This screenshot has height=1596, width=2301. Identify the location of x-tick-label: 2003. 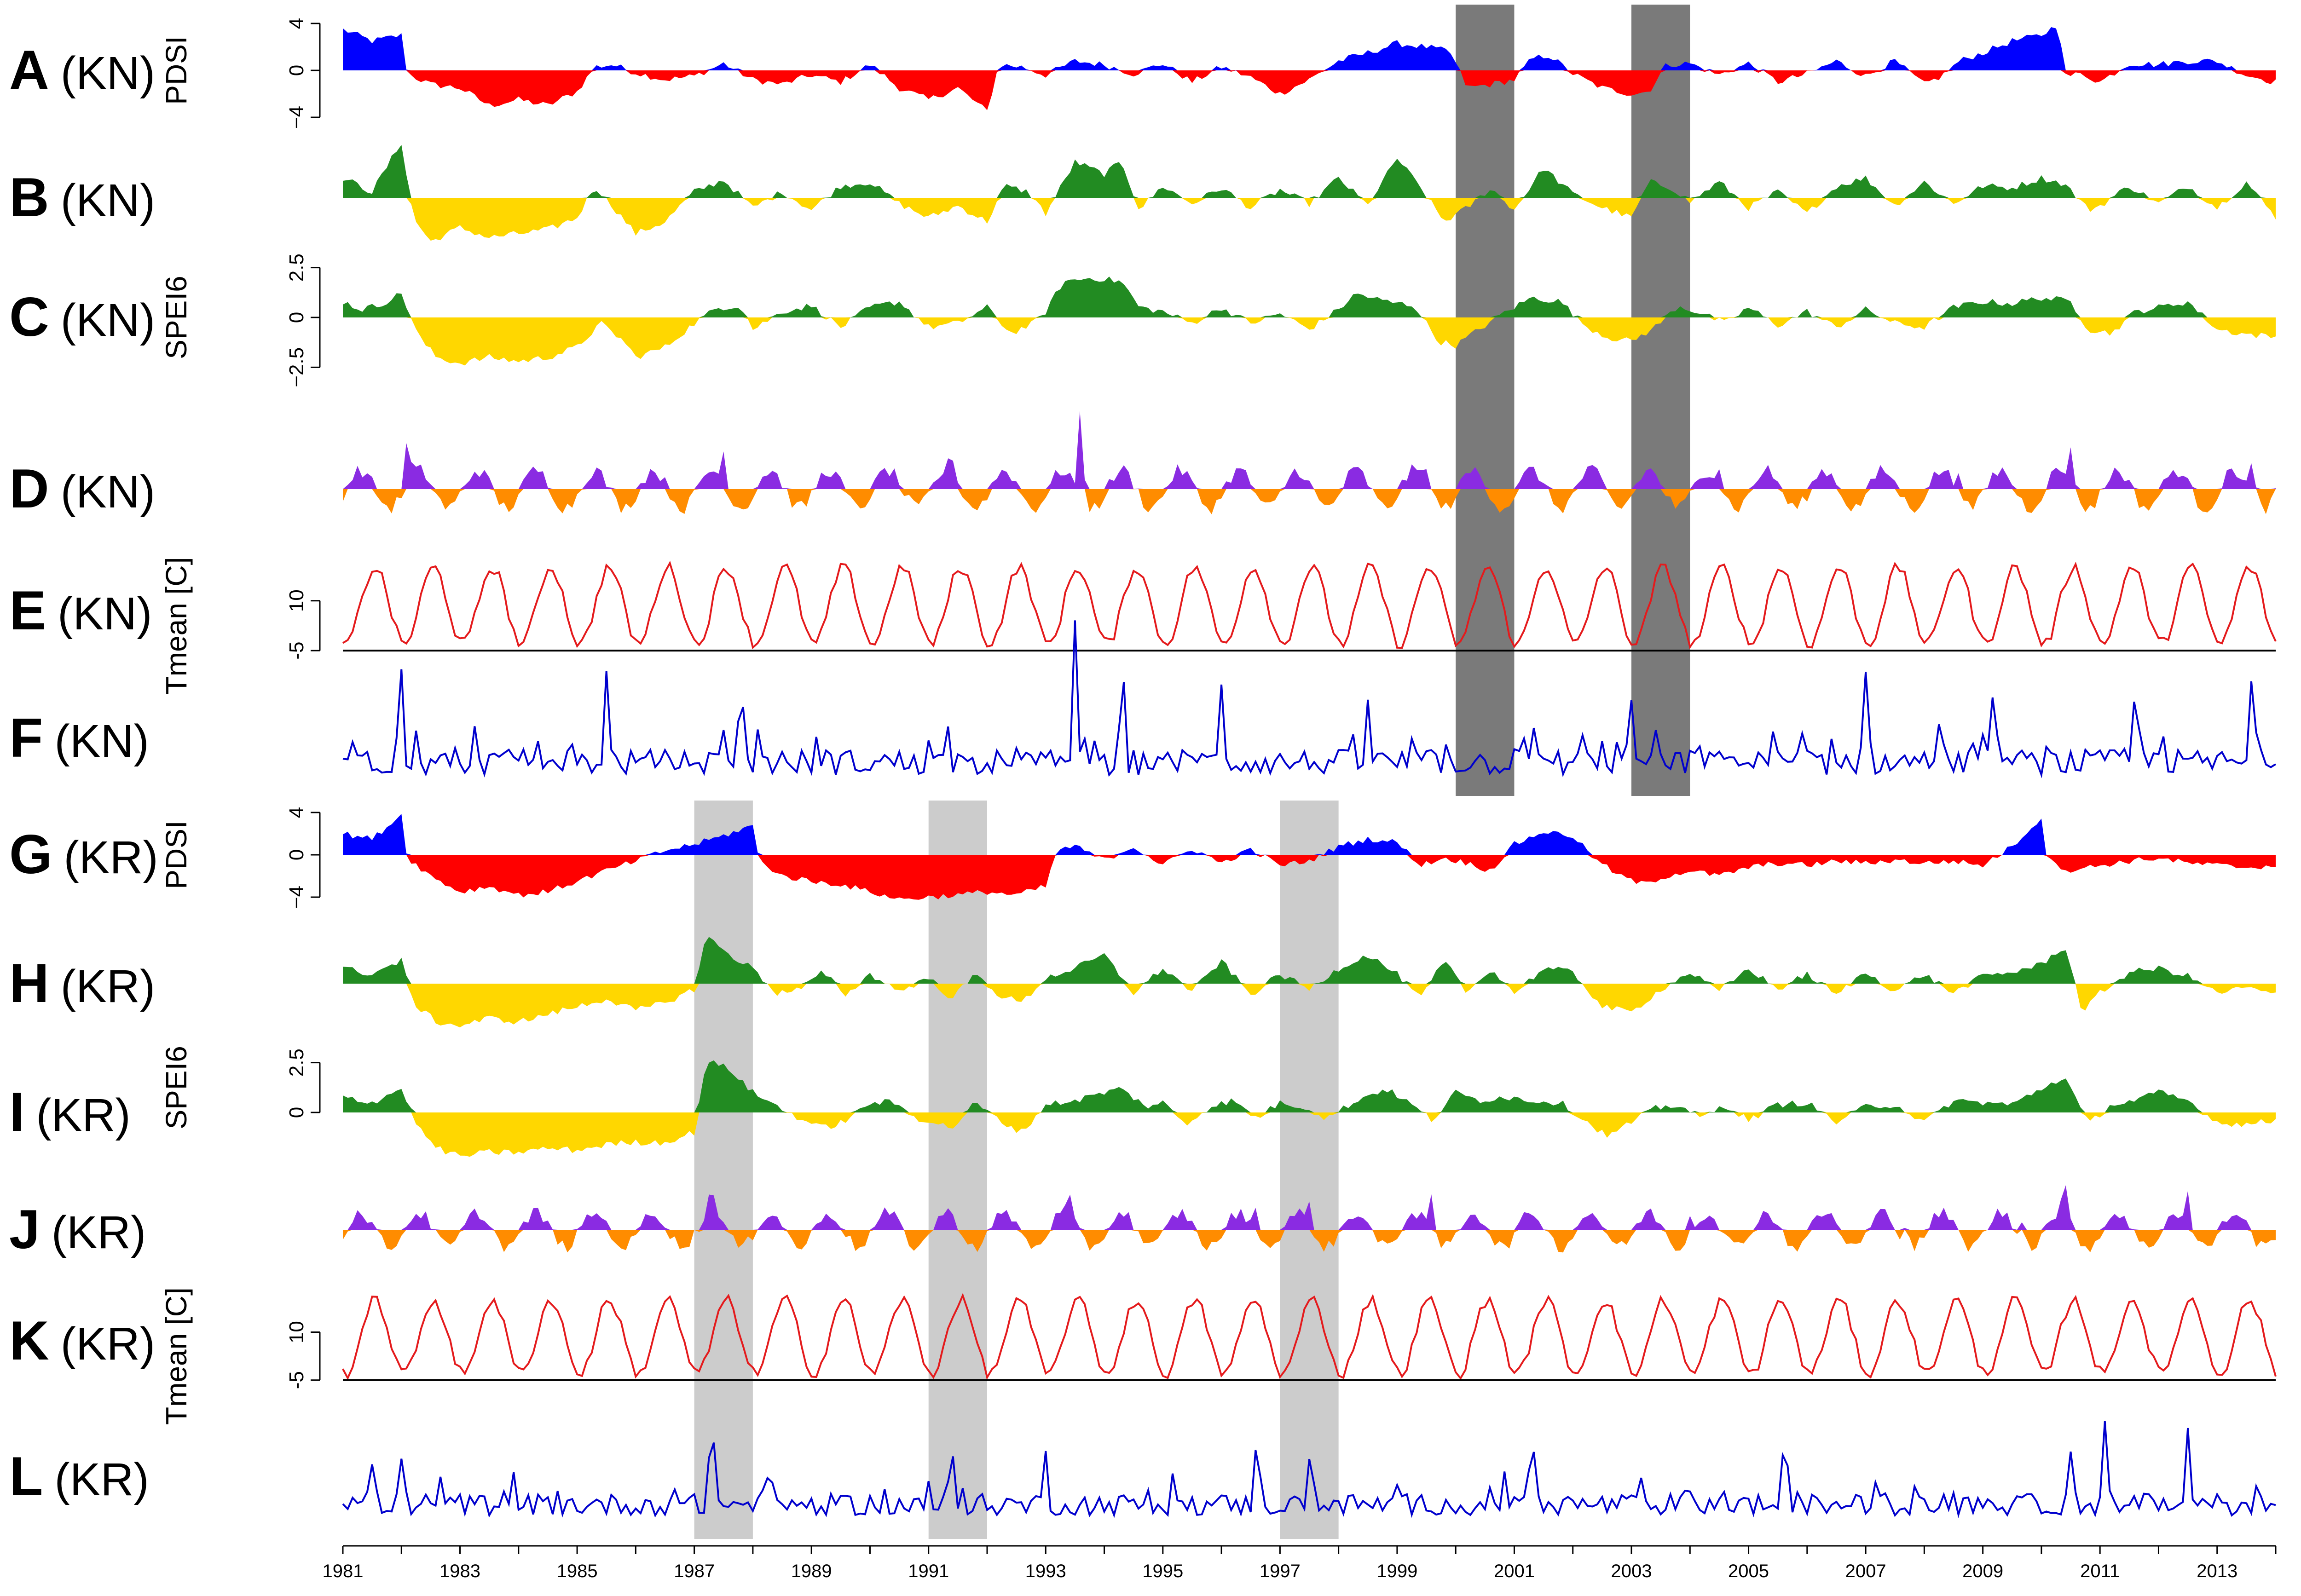
(1631, 1571).